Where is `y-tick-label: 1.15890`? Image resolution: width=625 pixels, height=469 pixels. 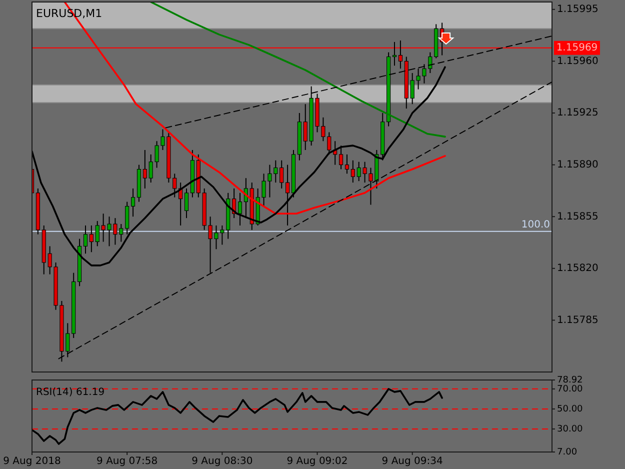
y-tick-label: 1.15890 is located at coordinates (577, 165).